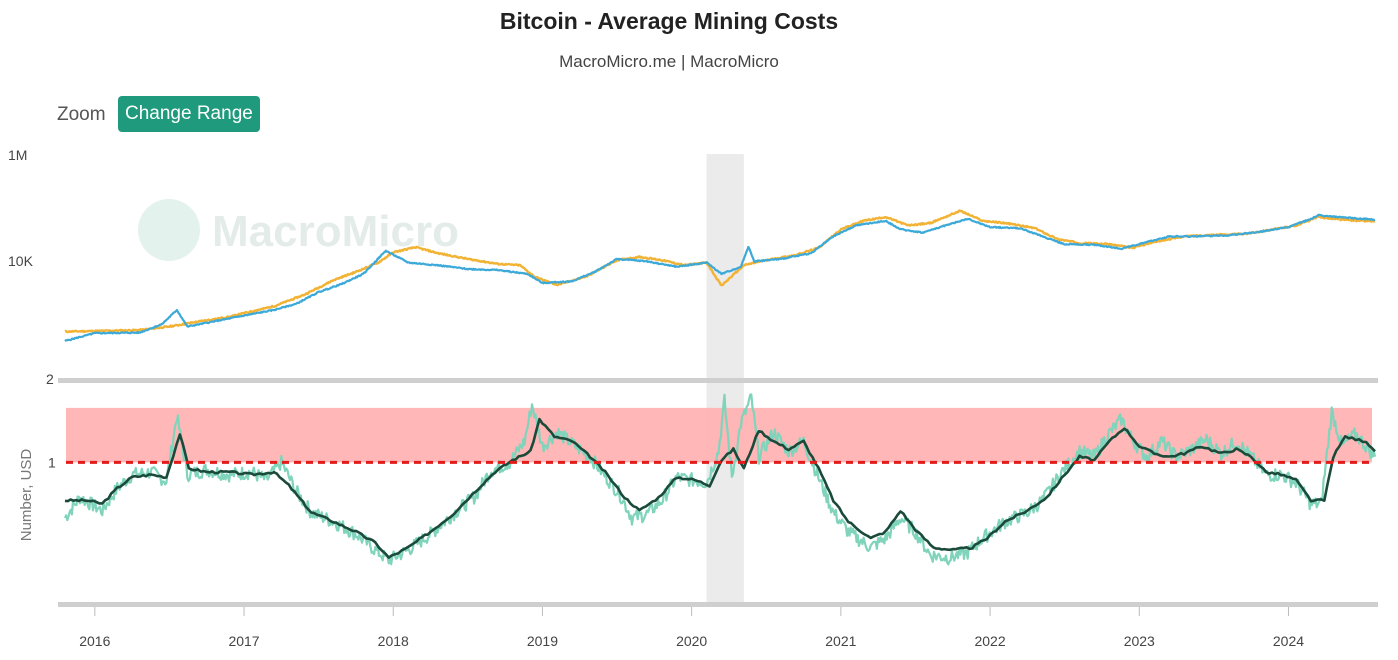 This screenshot has width=1398, height=660. Describe the element at coordinates (669, 21) in the screenshot. I see `chart-title: Bitcoin - Average Mining Costs` at that location.